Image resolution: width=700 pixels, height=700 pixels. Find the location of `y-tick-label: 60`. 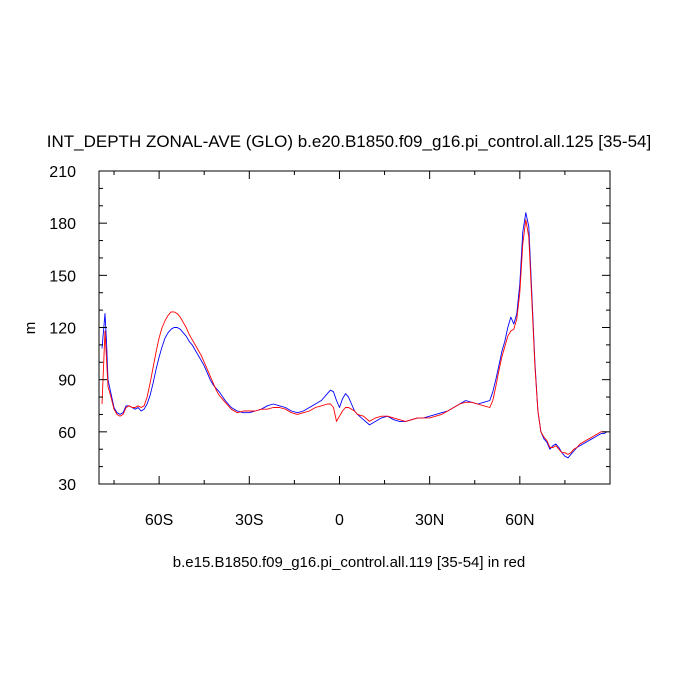

y-tick-label: 60 is located at coordinates (67, 433).